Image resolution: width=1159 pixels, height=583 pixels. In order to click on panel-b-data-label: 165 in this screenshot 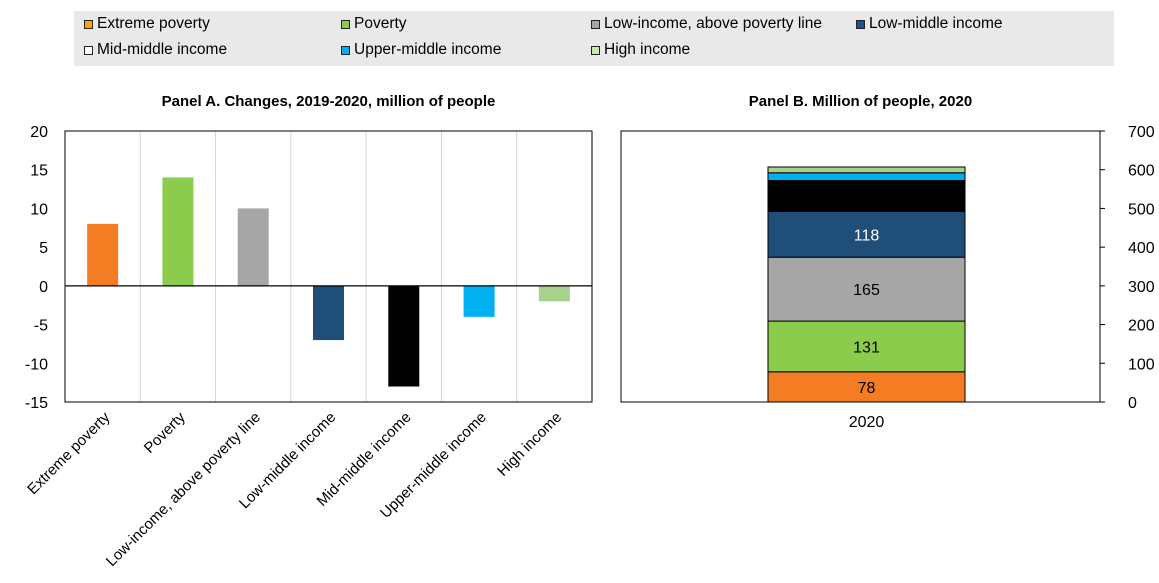, I will do `click(866, 290)`.